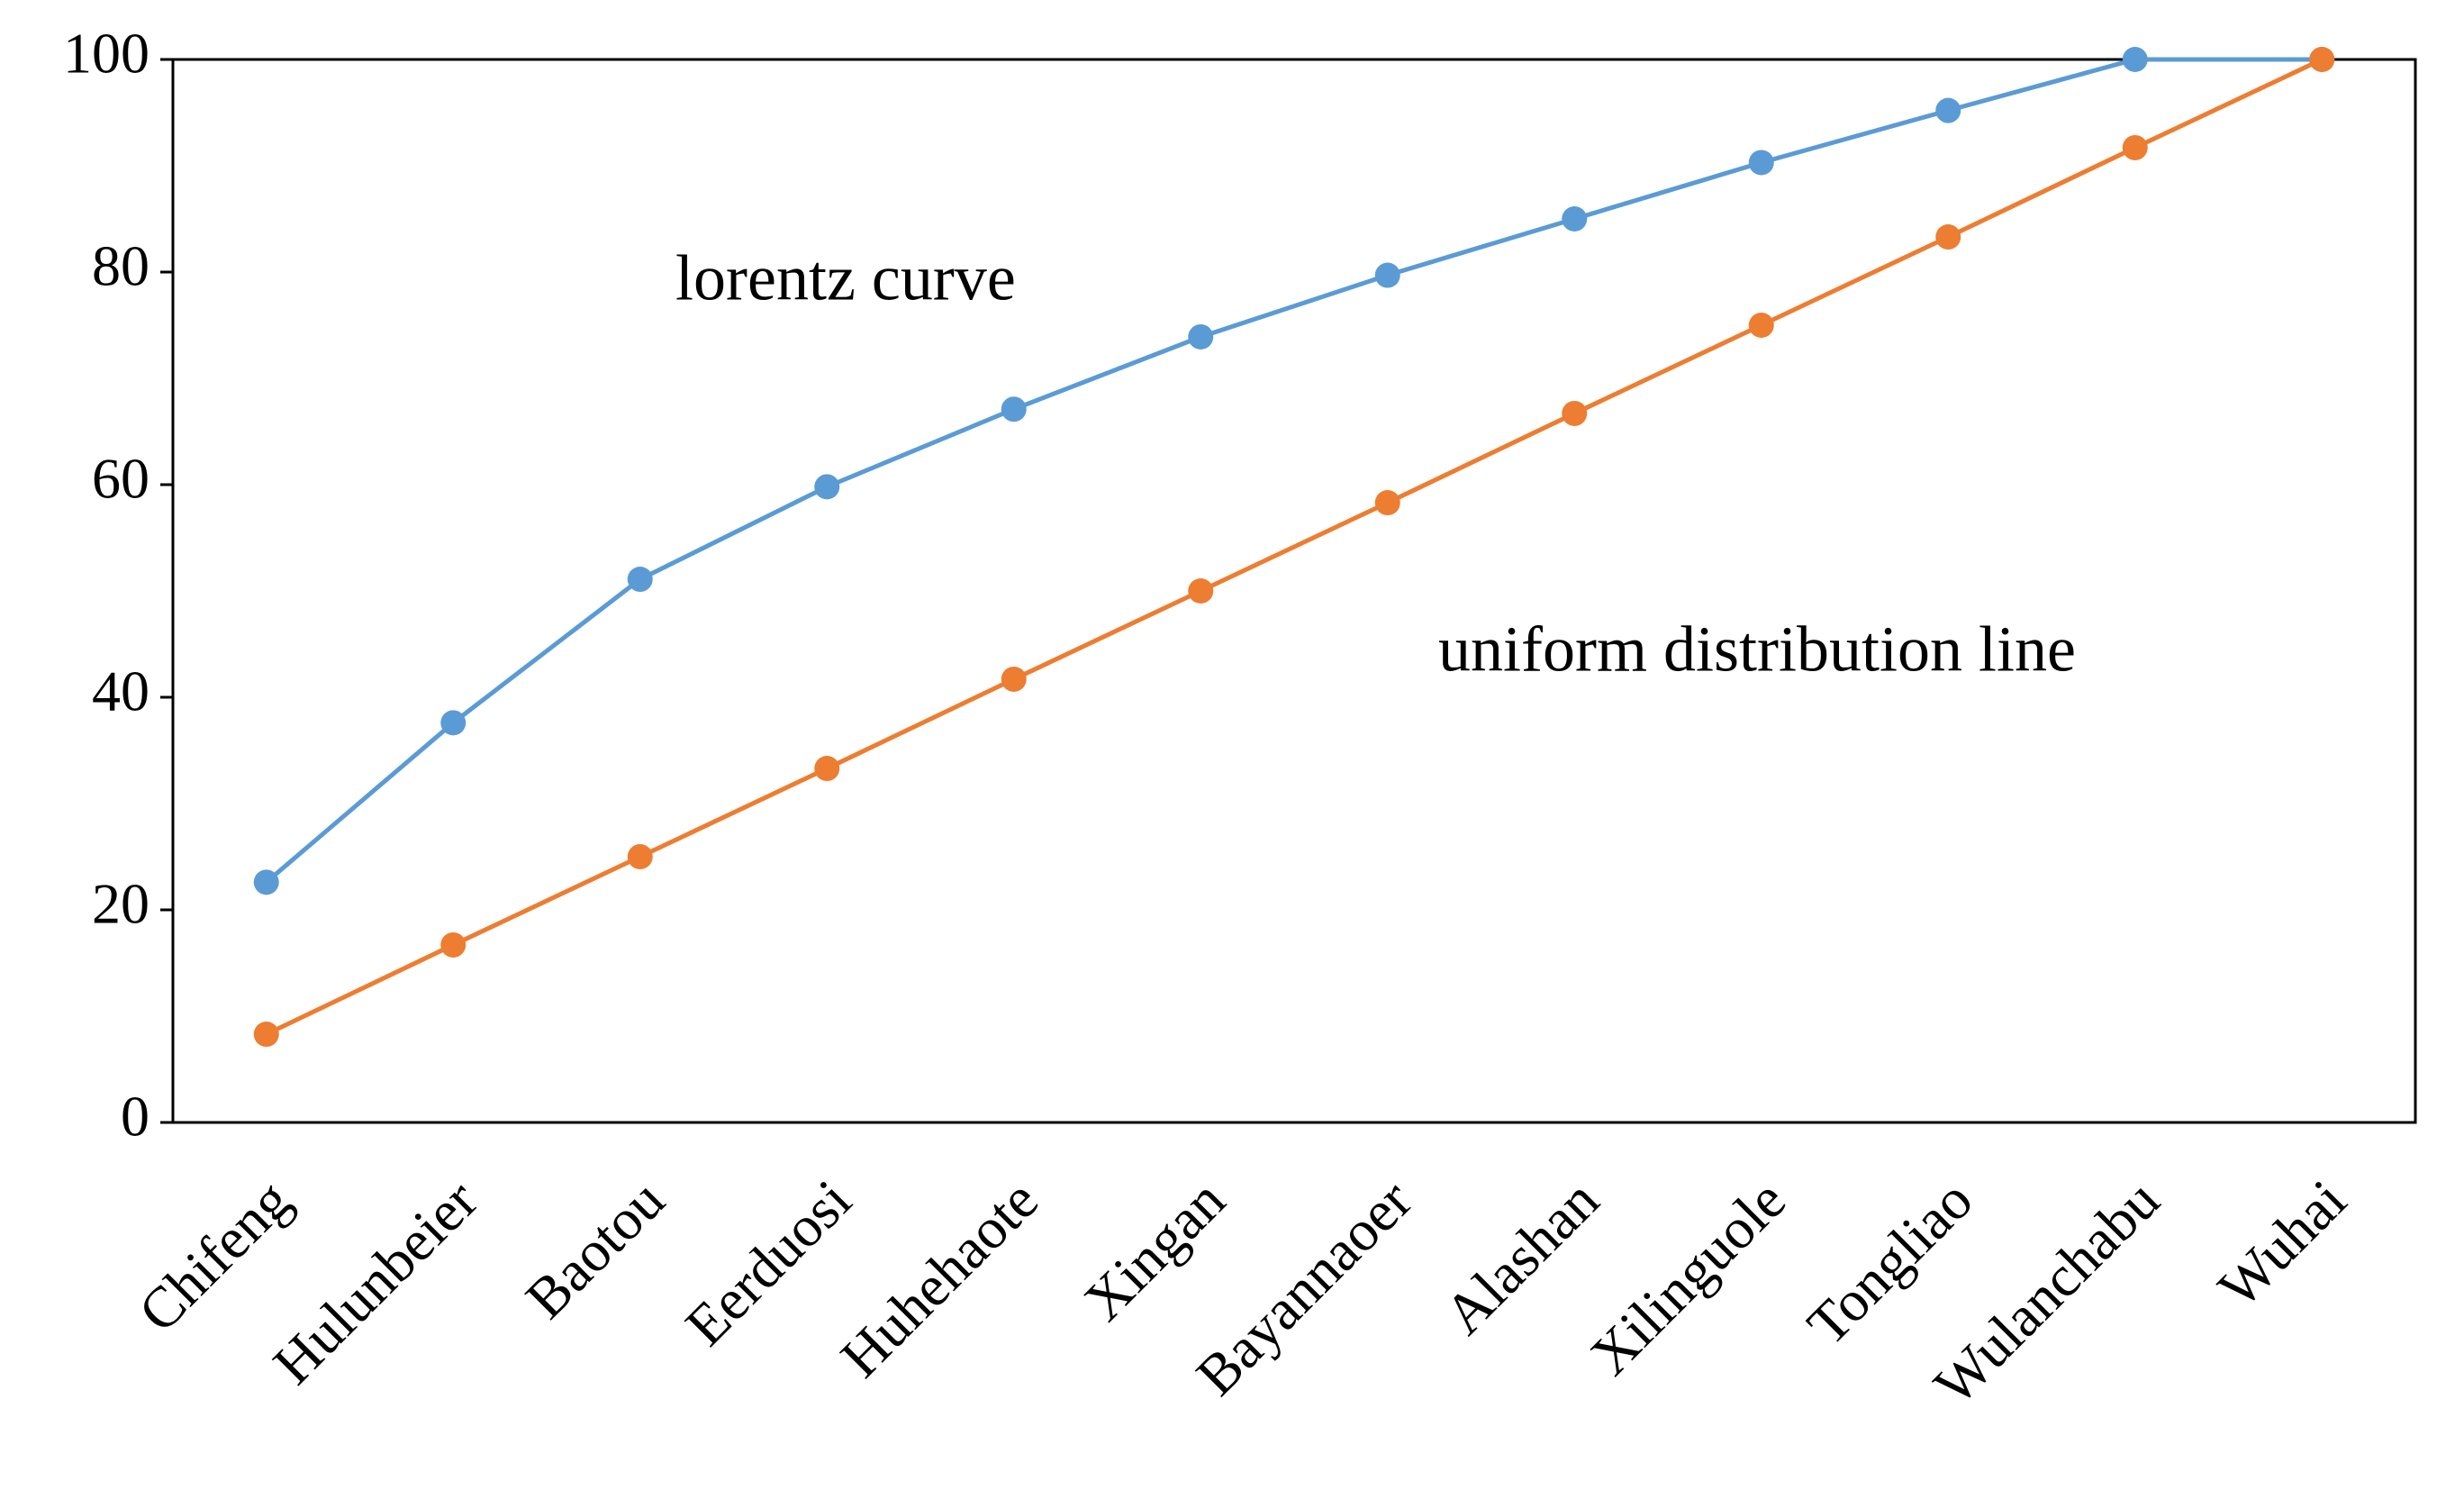  Describe the element at coordinates (214, 1255) in the screenshot. I see `x-tick-label: Chifeng` at that location.